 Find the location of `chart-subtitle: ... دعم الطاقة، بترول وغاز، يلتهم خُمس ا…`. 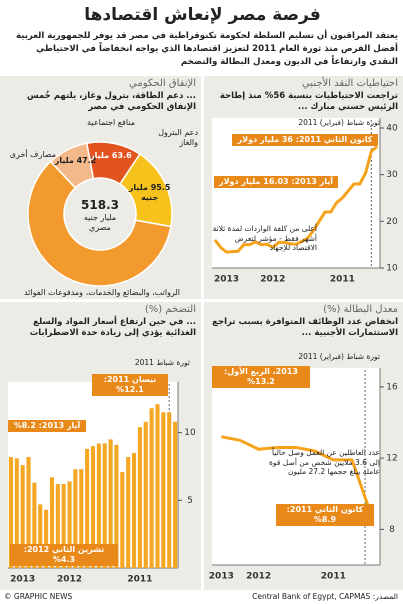

chart-subtitle: ... دعم الطاقة، بترول وغاز، يلتهم خُمس ا… is located at coordinates (111, 101).